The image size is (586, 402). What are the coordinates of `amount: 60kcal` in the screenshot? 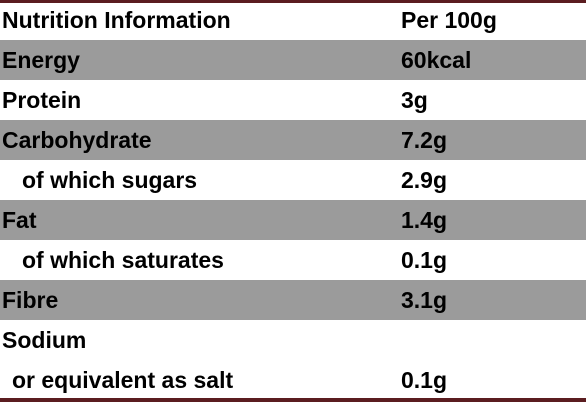 It's located at (436, 60).